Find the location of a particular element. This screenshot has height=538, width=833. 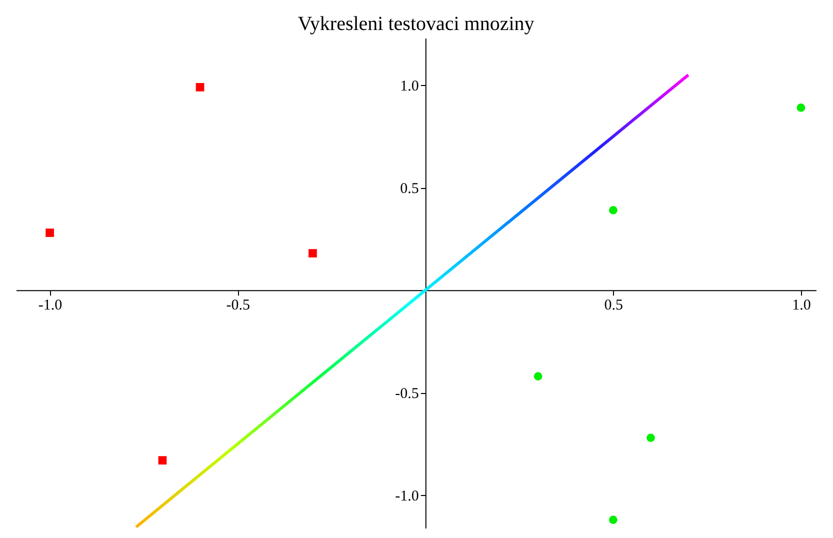

y-tick-label: -1.0 is located at coordinates (407, 496).